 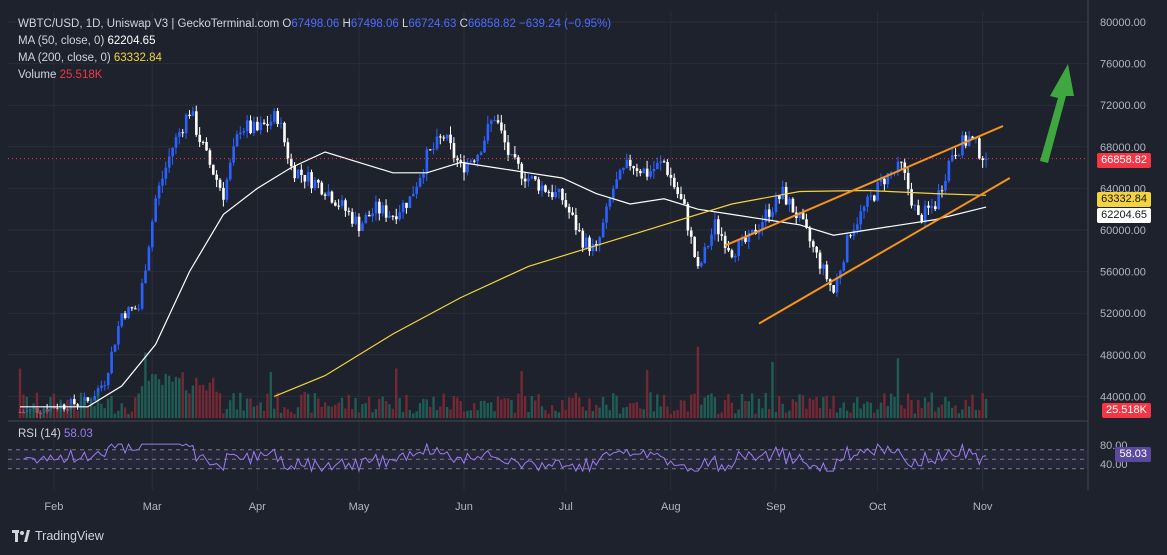 What do you see at coordinates (315, 24) in the screenshot?
I see `open-value: 67498.06` at bounding box center [315, 24].